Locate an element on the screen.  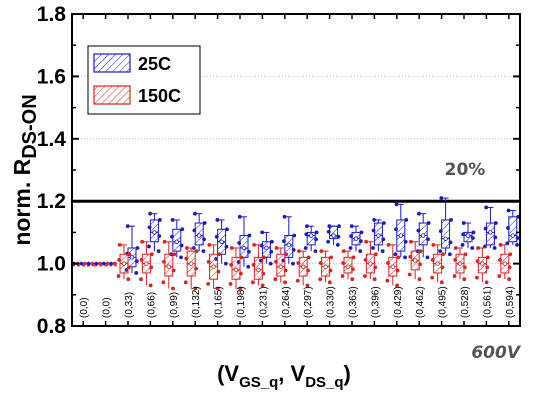
y-tick-label: 1.2 is located at coordinates (51, 201).